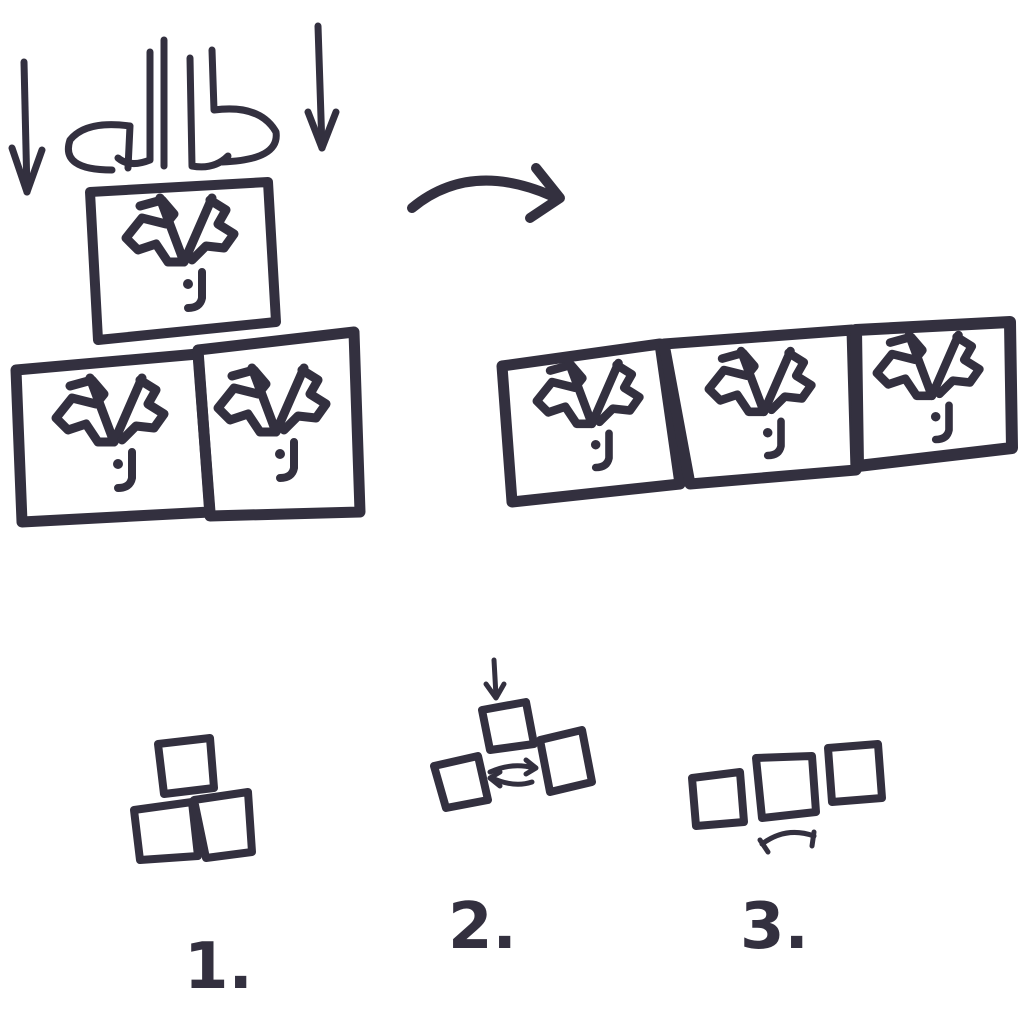 The height and width of the screenshot is (1028, 1028). What do you see at coordinates (495, 679) in the screenshot?
I see `down-arrow-small-icon` at bounding box center [495, 679].